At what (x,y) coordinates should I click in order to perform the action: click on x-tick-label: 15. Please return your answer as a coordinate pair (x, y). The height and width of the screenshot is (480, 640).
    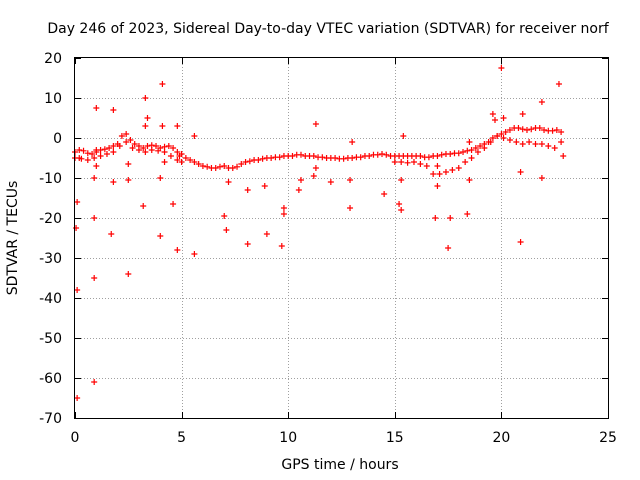
    Looking at the image, I should click on (395, 438).